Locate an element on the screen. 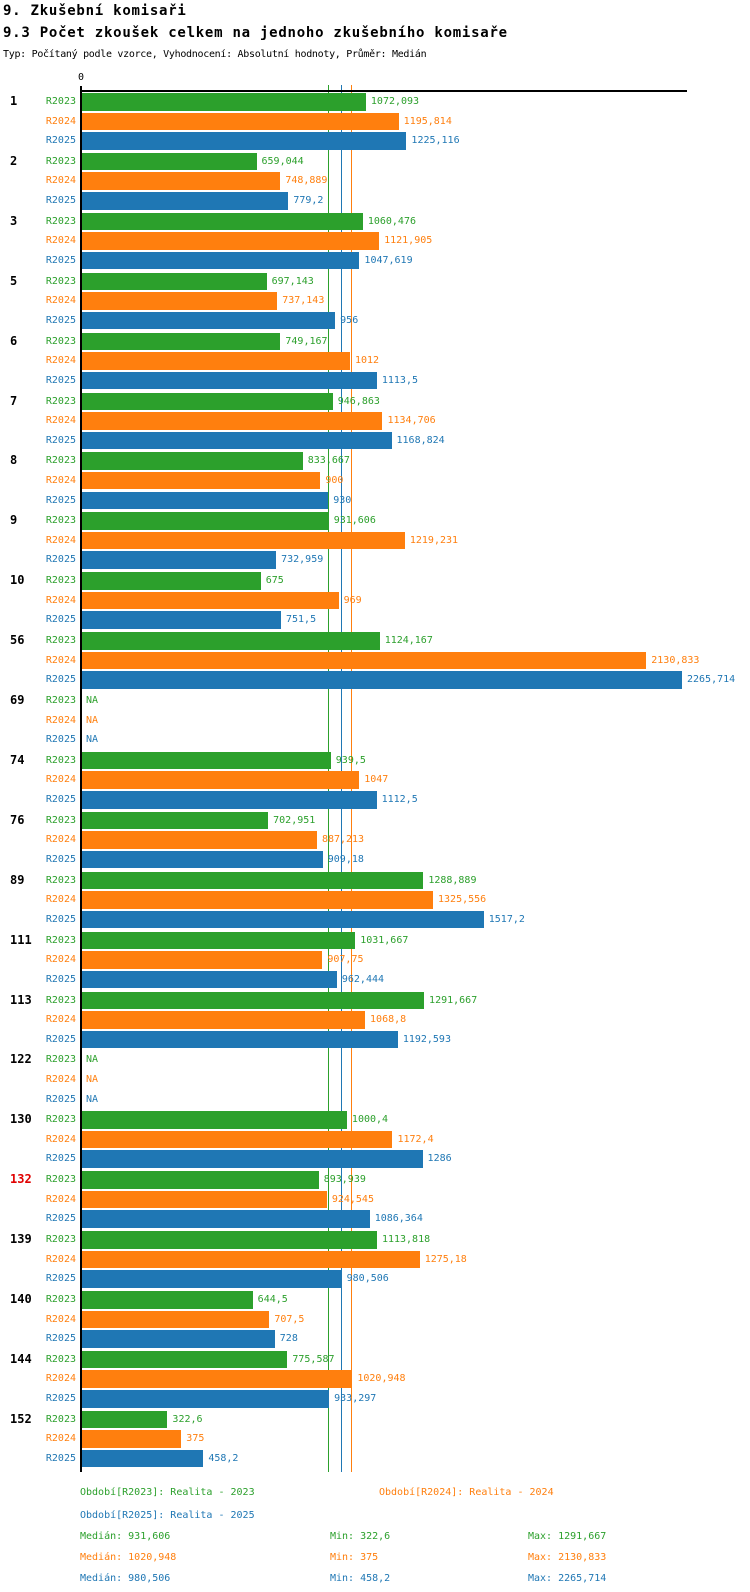 Image resolution: width=750 pixels, height=1592 pixels. bar-value-label: 939,5 is located at coordinates (350, 760).